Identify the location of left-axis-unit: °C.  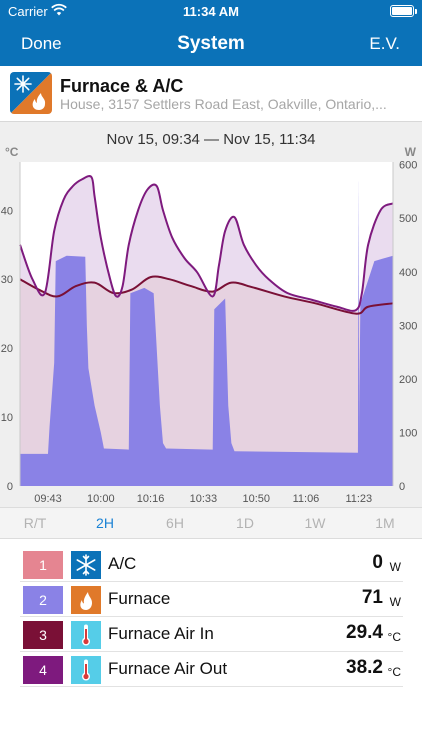
(12, 152).